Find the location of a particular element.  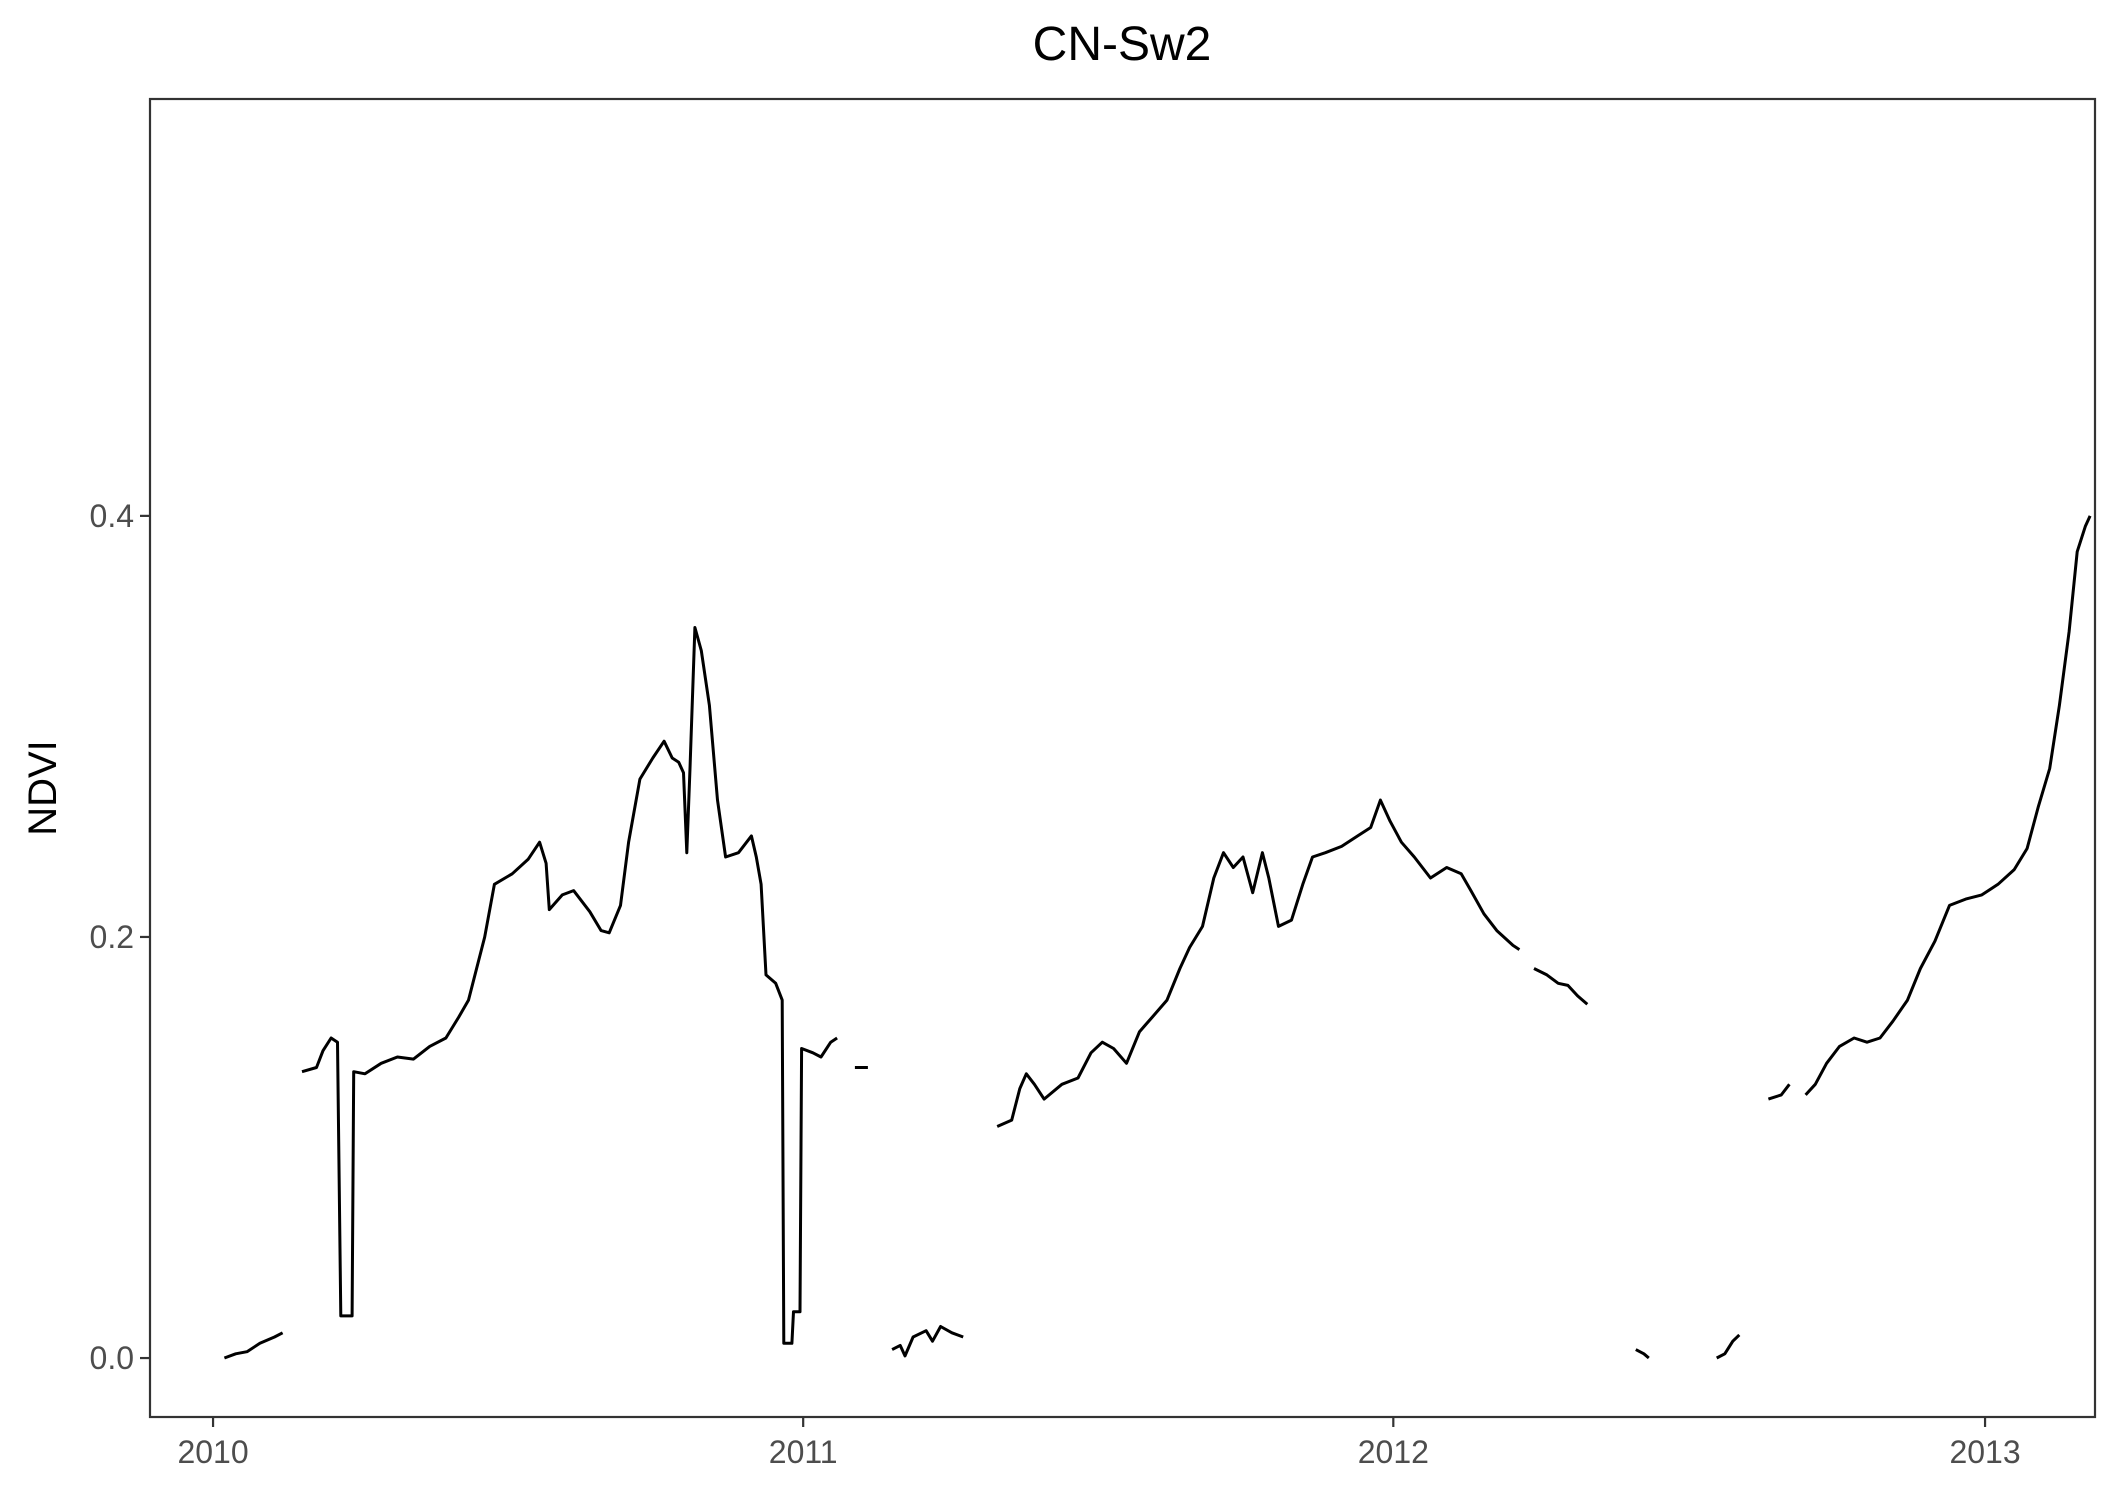

x-tick-label: 2013 is located at coordinates (1984, 1452).